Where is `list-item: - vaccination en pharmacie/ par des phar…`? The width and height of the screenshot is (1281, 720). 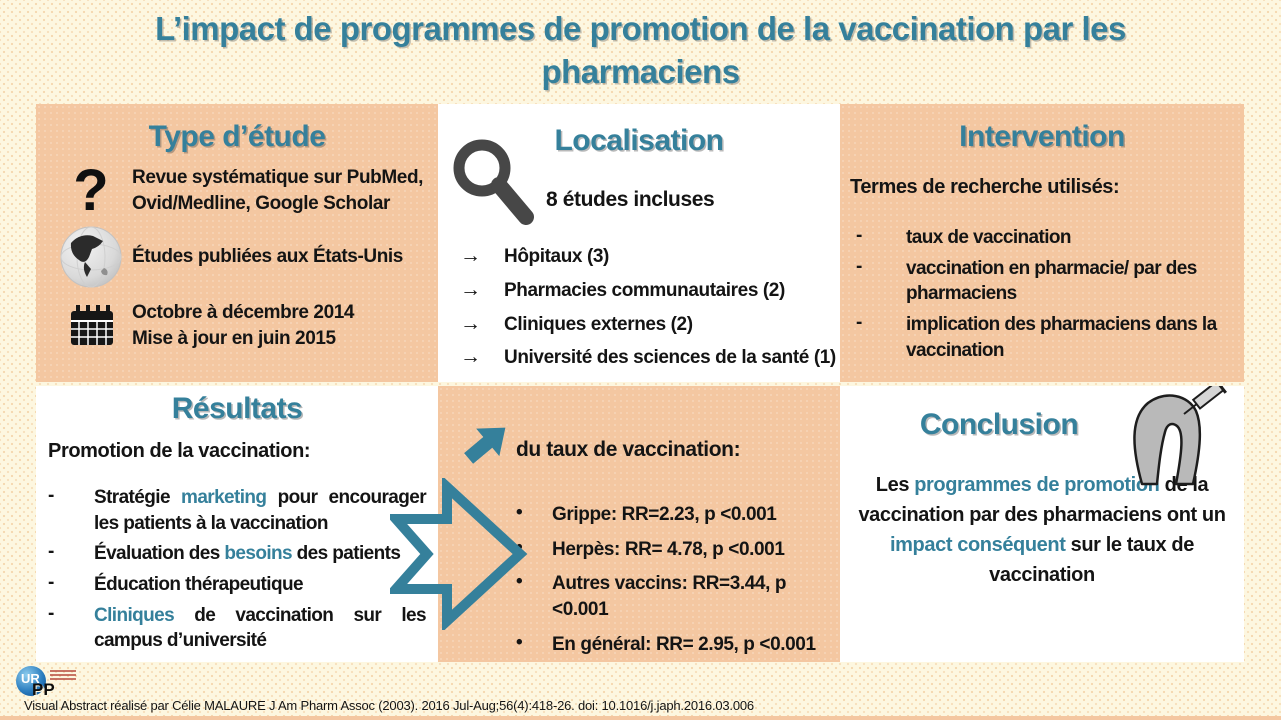 list-item: - vaccination en pharmacie/ par des phar… is located at coordinates (1042, 281).